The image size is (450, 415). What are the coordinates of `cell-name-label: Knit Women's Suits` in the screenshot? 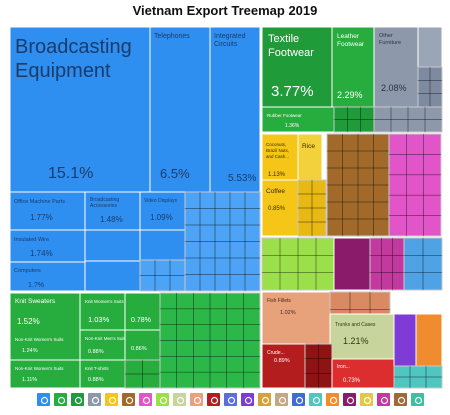 It's located at (105, 301).